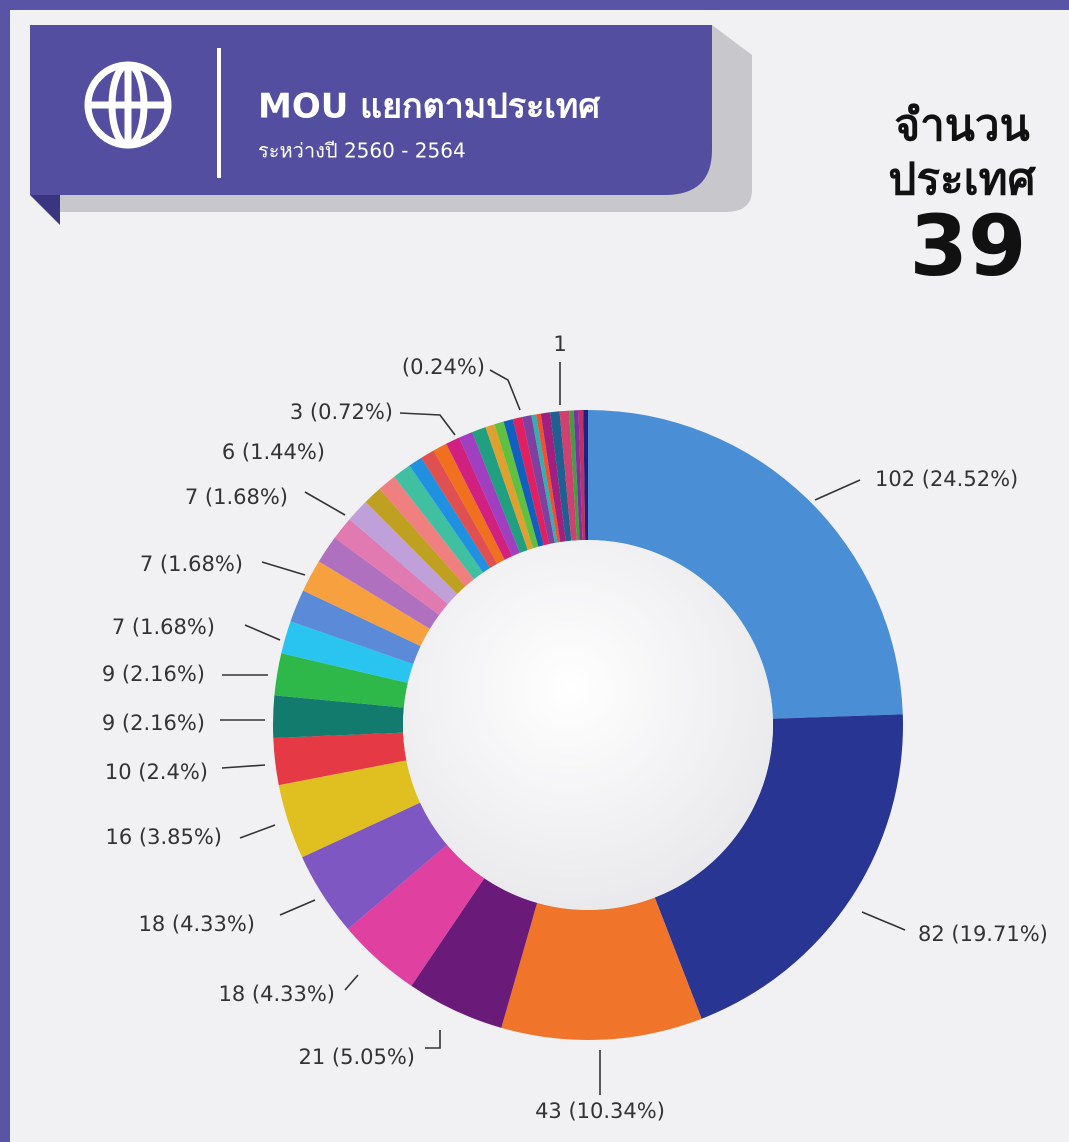 Image resolution: width=1069 pixels, height=1142 pixels. What do you see at coordinates (968, 246) in the screenshot?
I see `count-value: 39` at bounding box center [968, 246].